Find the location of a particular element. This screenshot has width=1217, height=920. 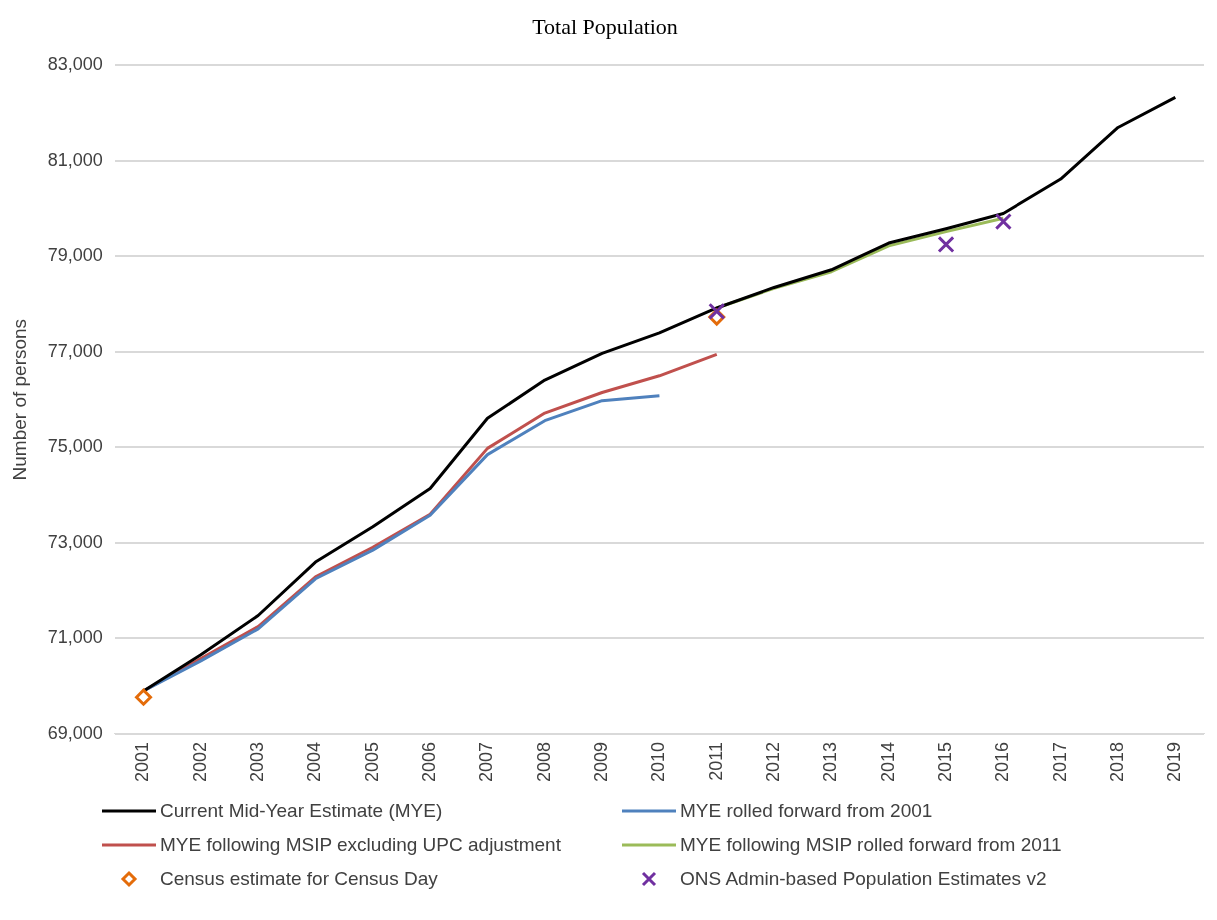

x-tick-label: 2002 is located at coordinates (199, 761).